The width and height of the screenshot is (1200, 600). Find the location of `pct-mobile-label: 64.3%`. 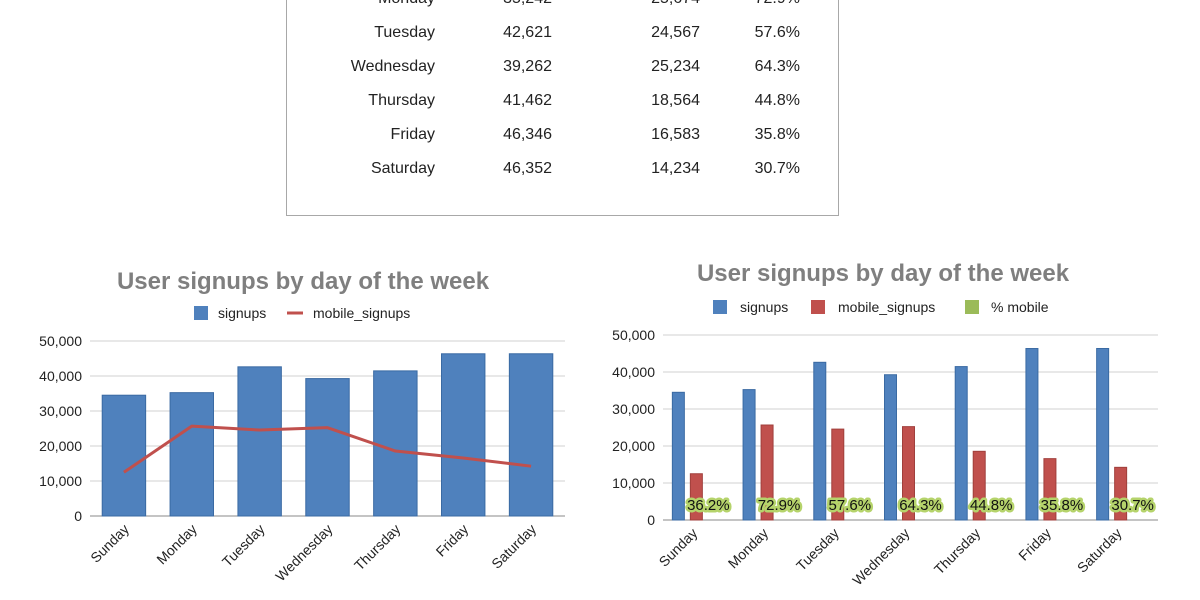

pct-mobile-label: 64.3% is located at coordinates (920, 505).